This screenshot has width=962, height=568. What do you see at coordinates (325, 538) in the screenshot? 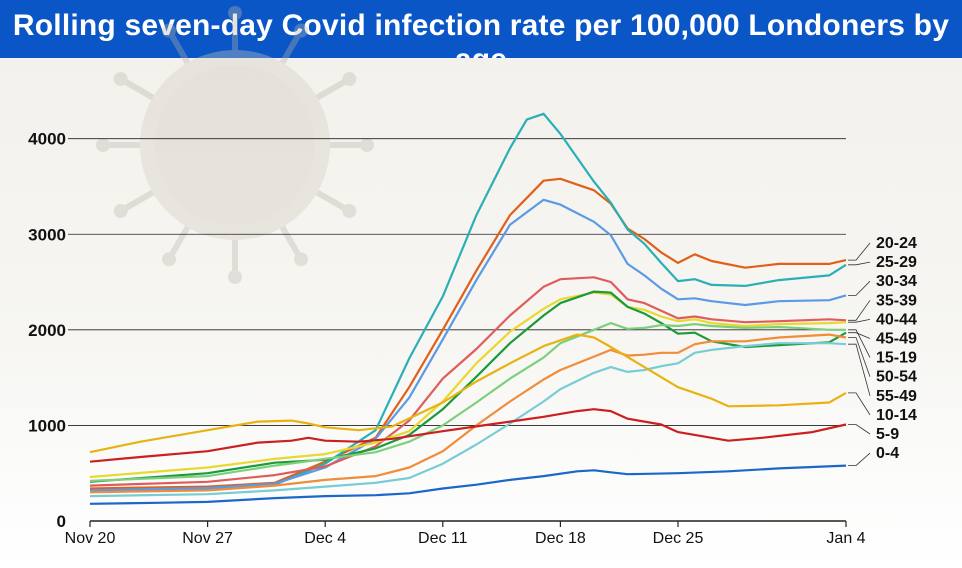
I see `x-tick-label: Dec 4` at bounding box center [325, 538].